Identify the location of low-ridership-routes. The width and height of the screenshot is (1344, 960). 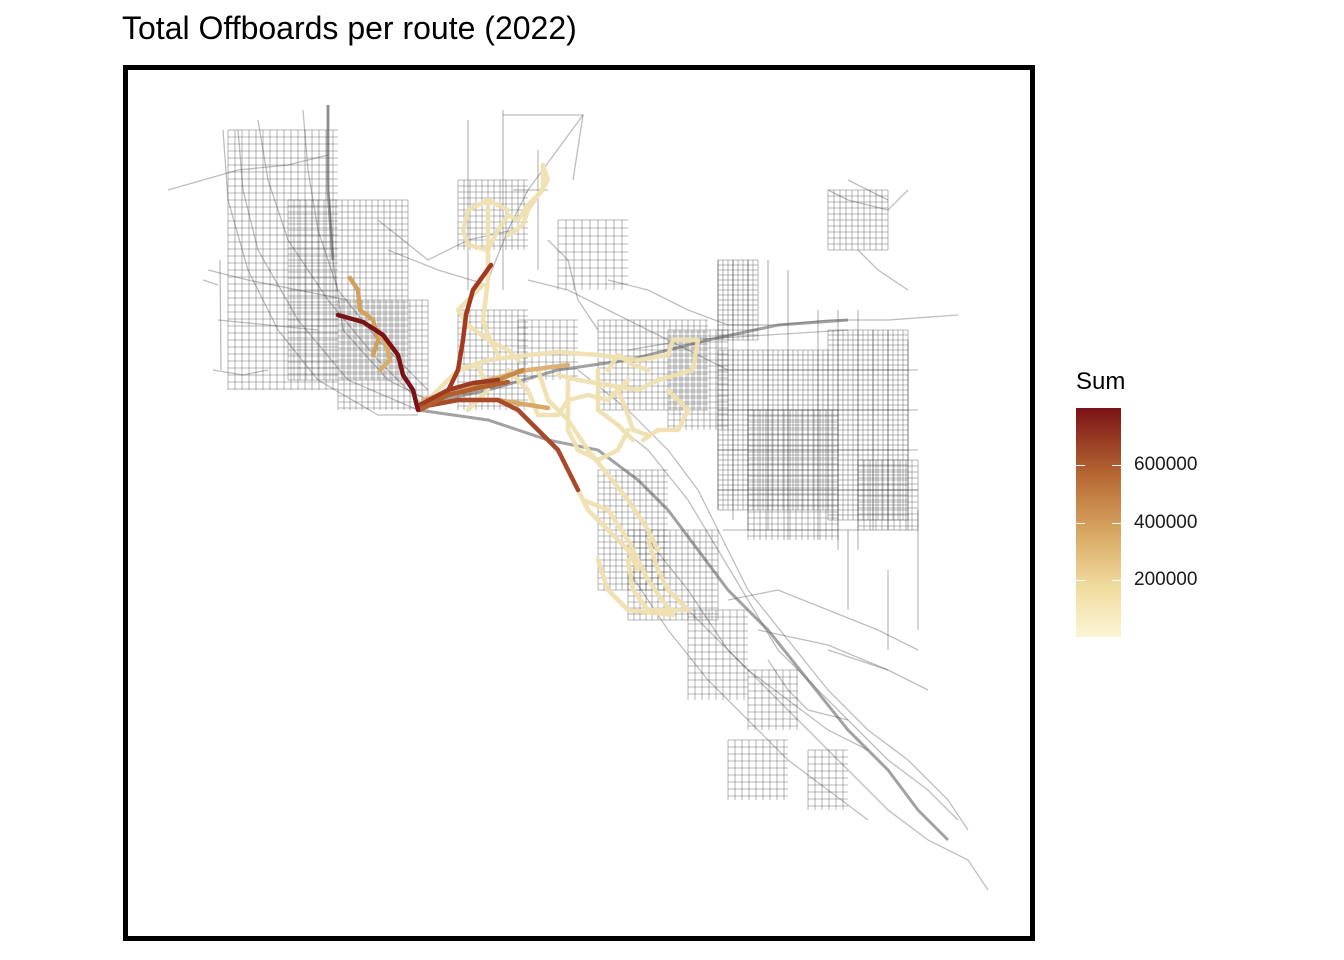
(563, 390).